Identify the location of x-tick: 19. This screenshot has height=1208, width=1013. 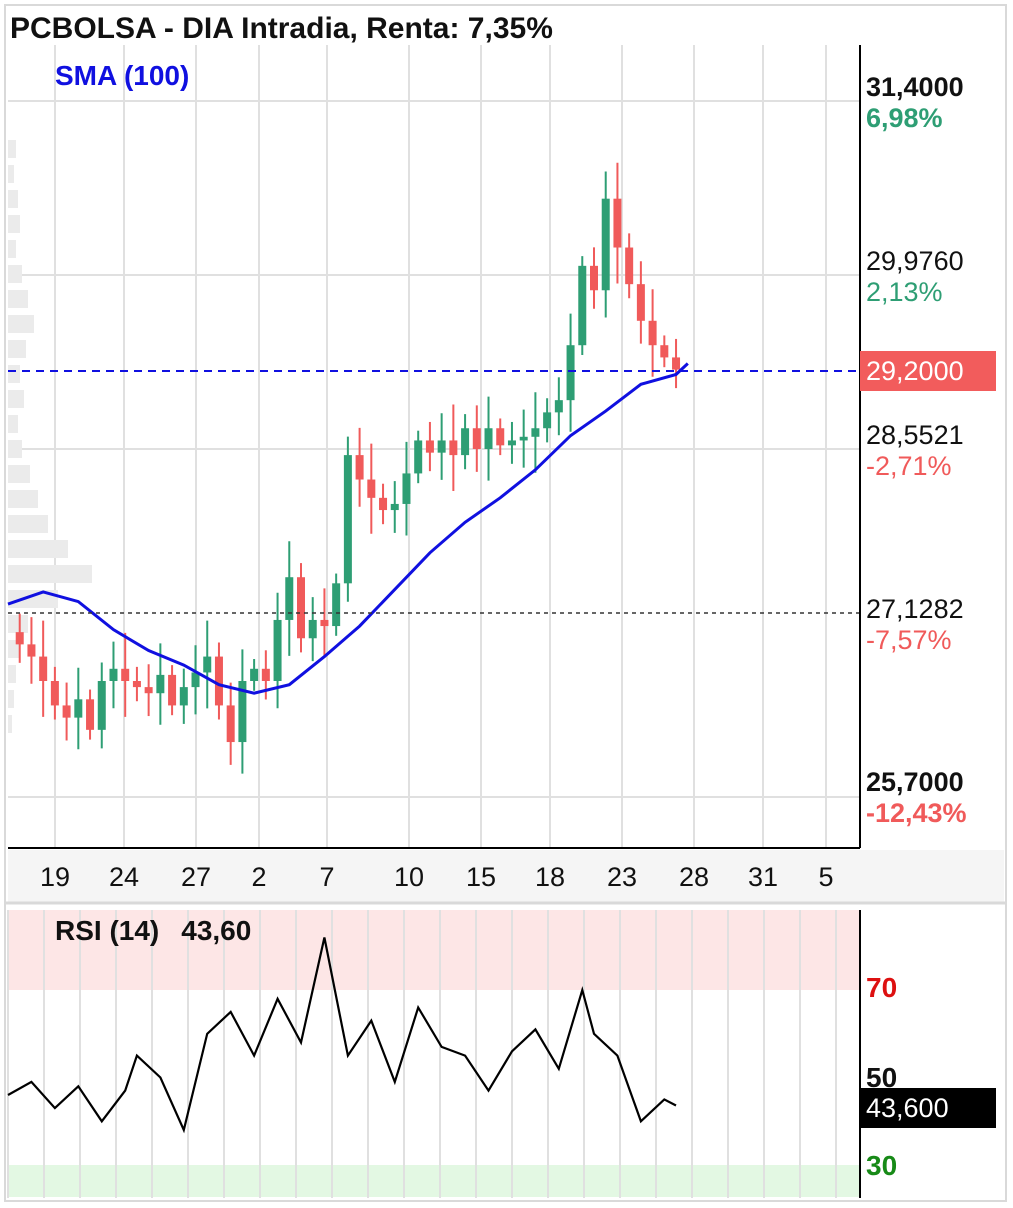
(55, 877).